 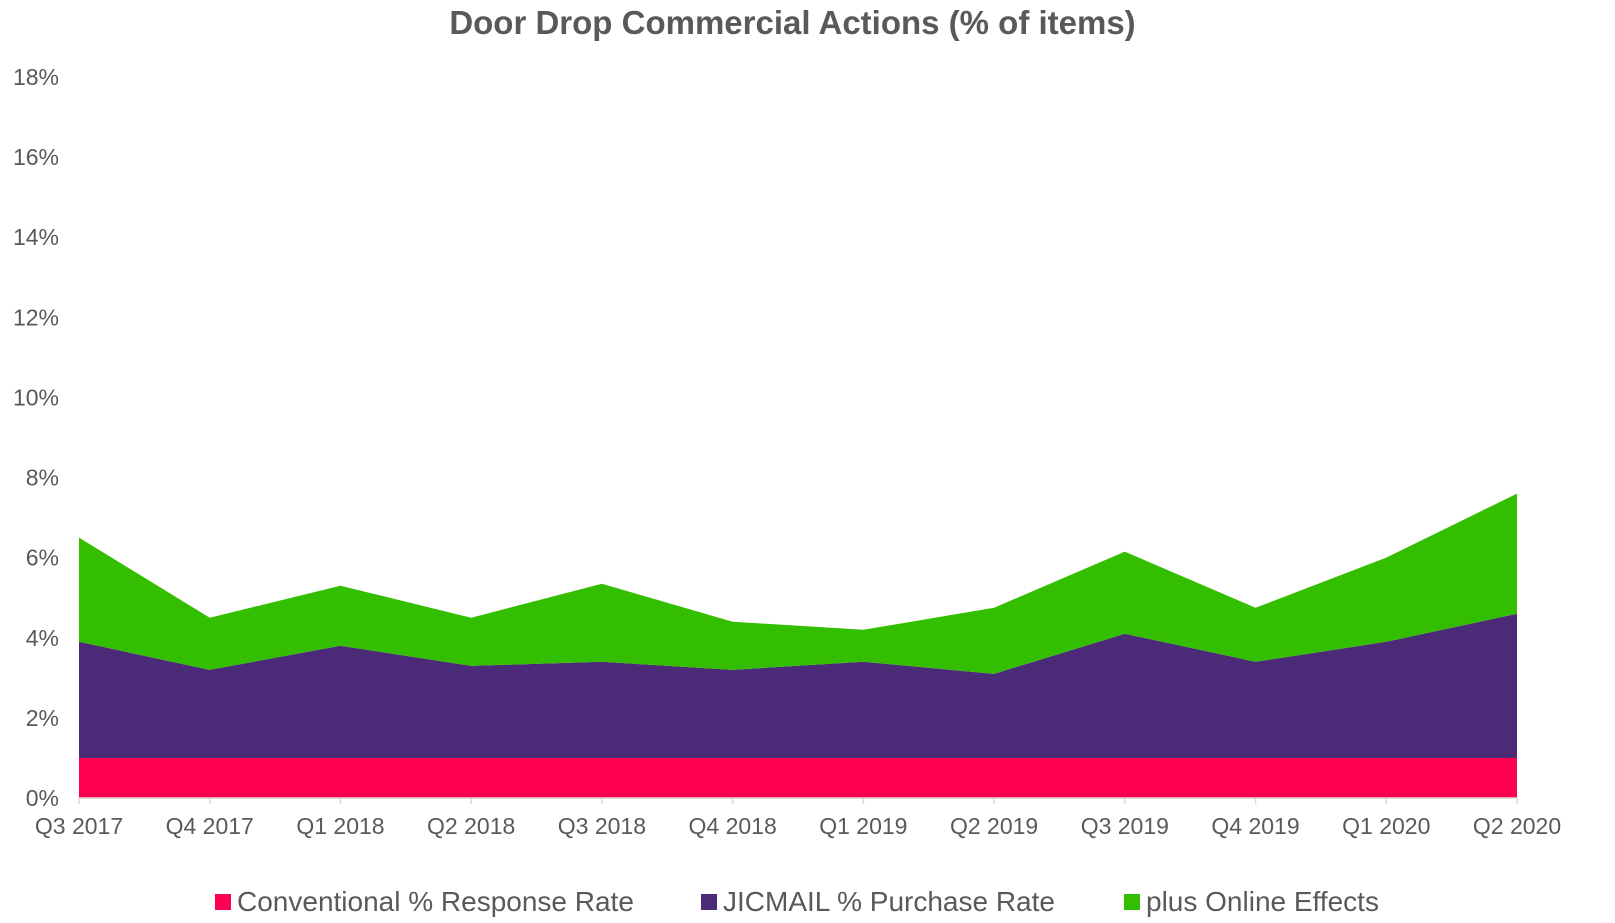 I want to click on x-tick-label: Q3 2018, so click(x=602, y=826).